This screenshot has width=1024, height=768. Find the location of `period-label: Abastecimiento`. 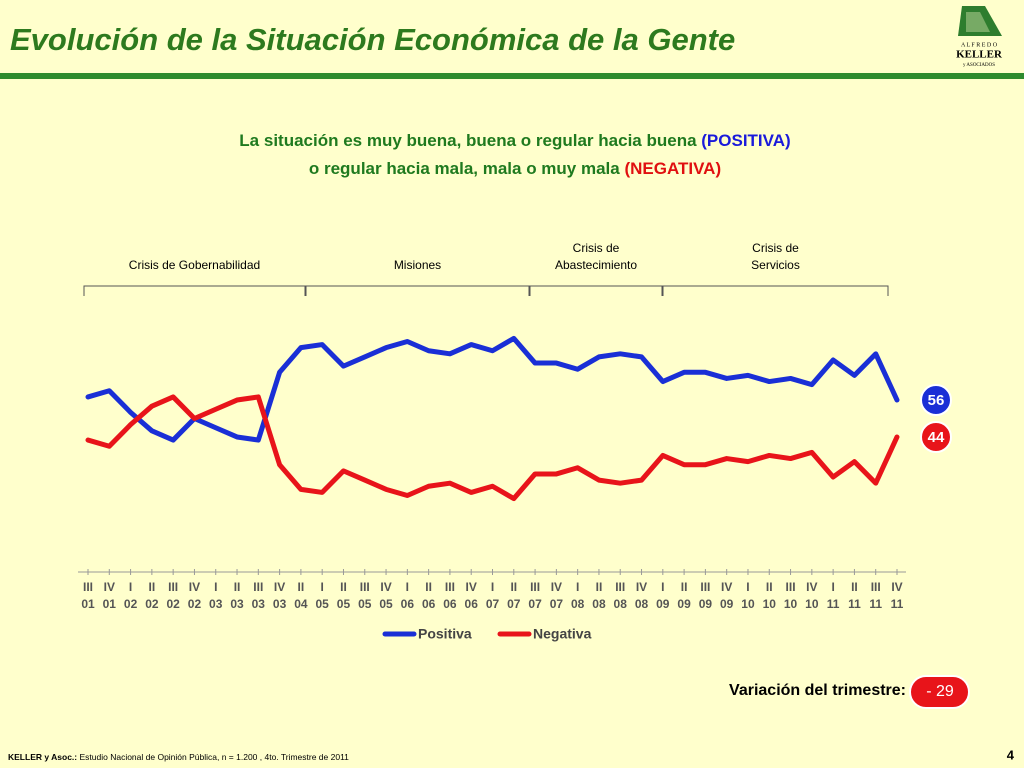

period-label: Abastecimiento is located at coordinates (596, 265).